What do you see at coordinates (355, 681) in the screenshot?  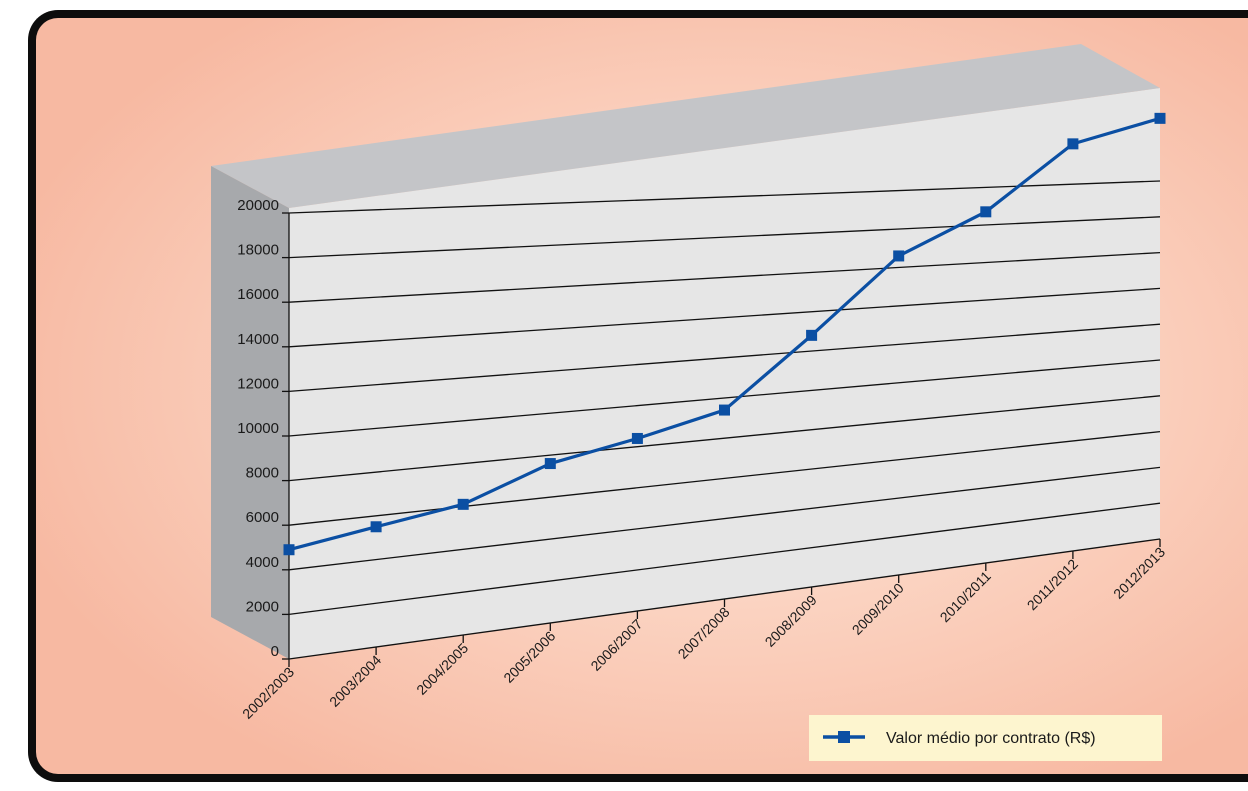 I see `x-tick-label: 2003/2004` at bounding box center [355, 681].